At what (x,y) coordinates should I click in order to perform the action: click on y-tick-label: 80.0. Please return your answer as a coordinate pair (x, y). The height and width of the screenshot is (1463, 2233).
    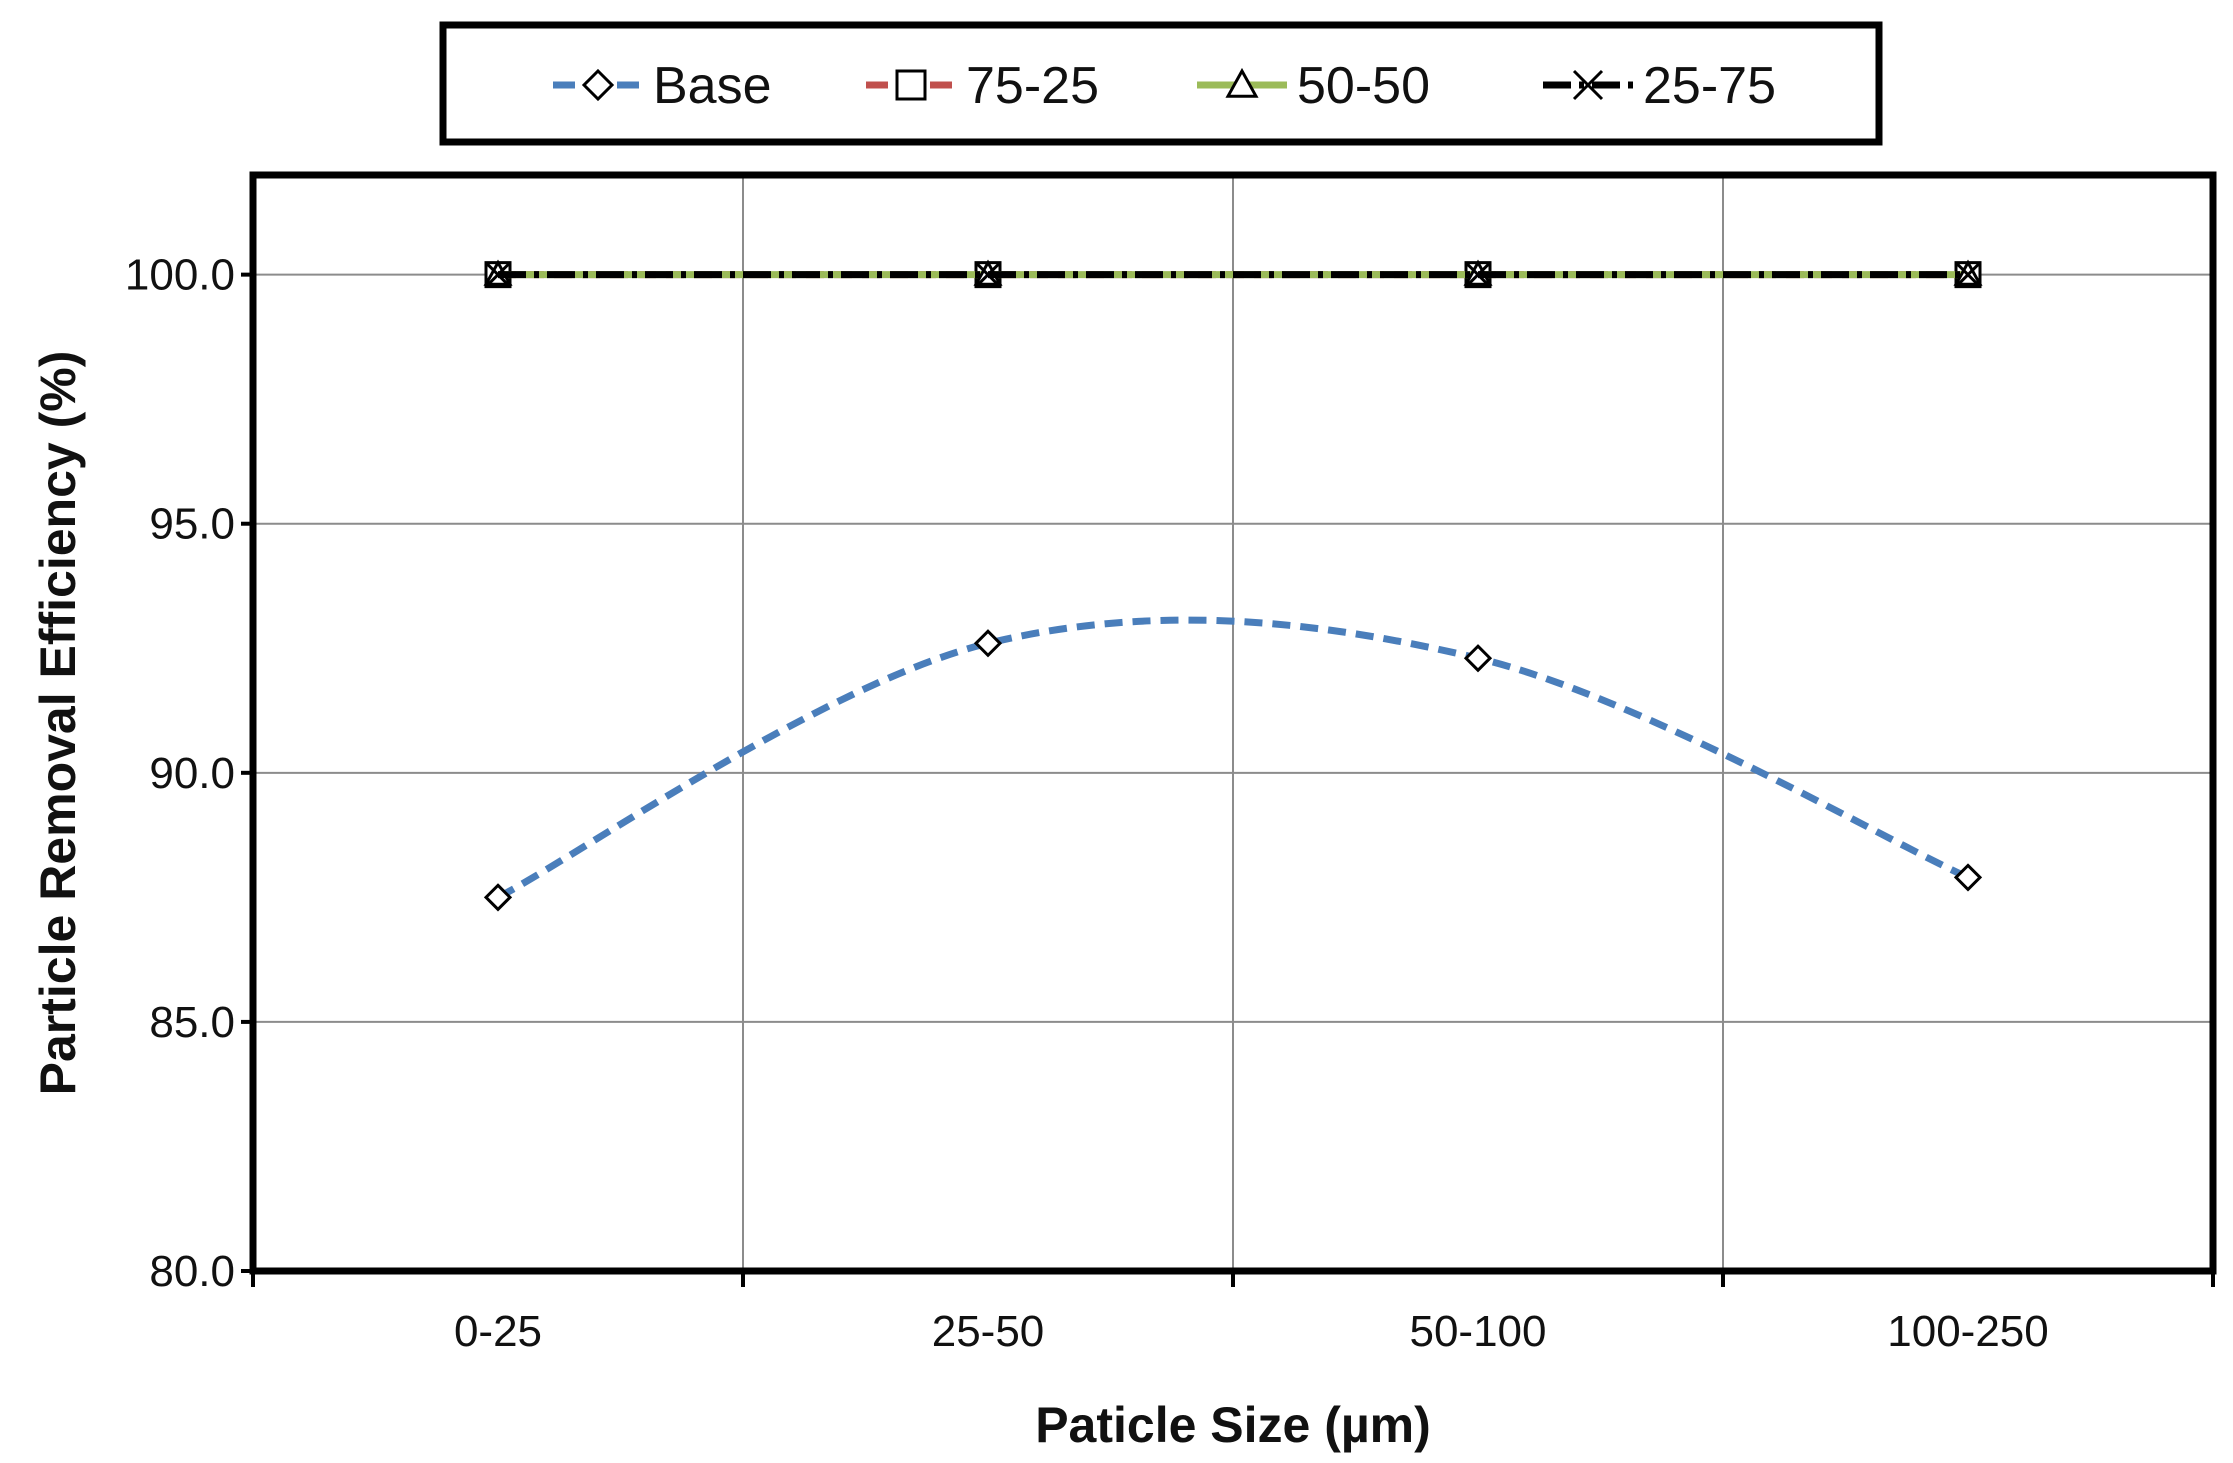
    Looking at the image, I should click on (192, 1271).